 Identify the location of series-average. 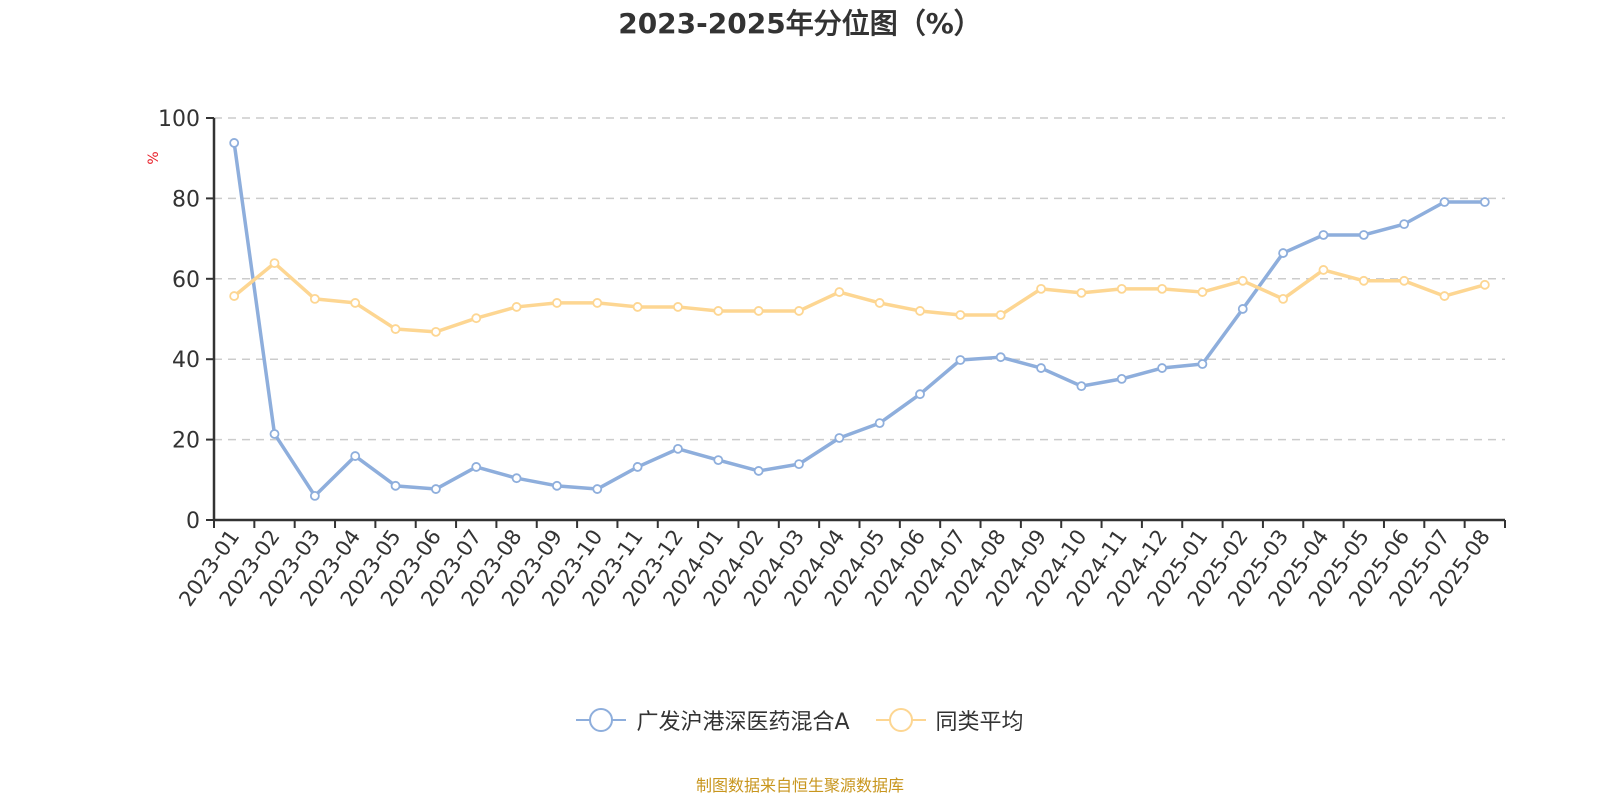
(859, 297).